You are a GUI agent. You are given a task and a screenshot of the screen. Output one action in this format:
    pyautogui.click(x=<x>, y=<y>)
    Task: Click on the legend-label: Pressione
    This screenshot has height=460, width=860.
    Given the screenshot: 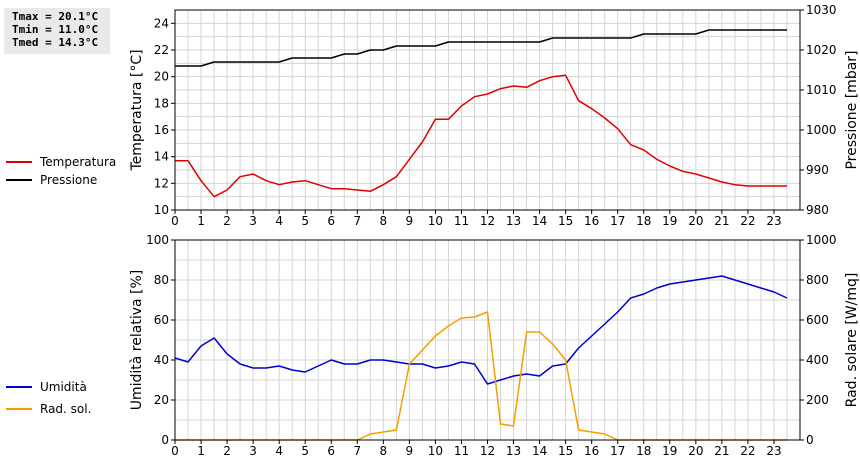 What is the action you would take?
    pyautogui.click(x=68, y=180)
    